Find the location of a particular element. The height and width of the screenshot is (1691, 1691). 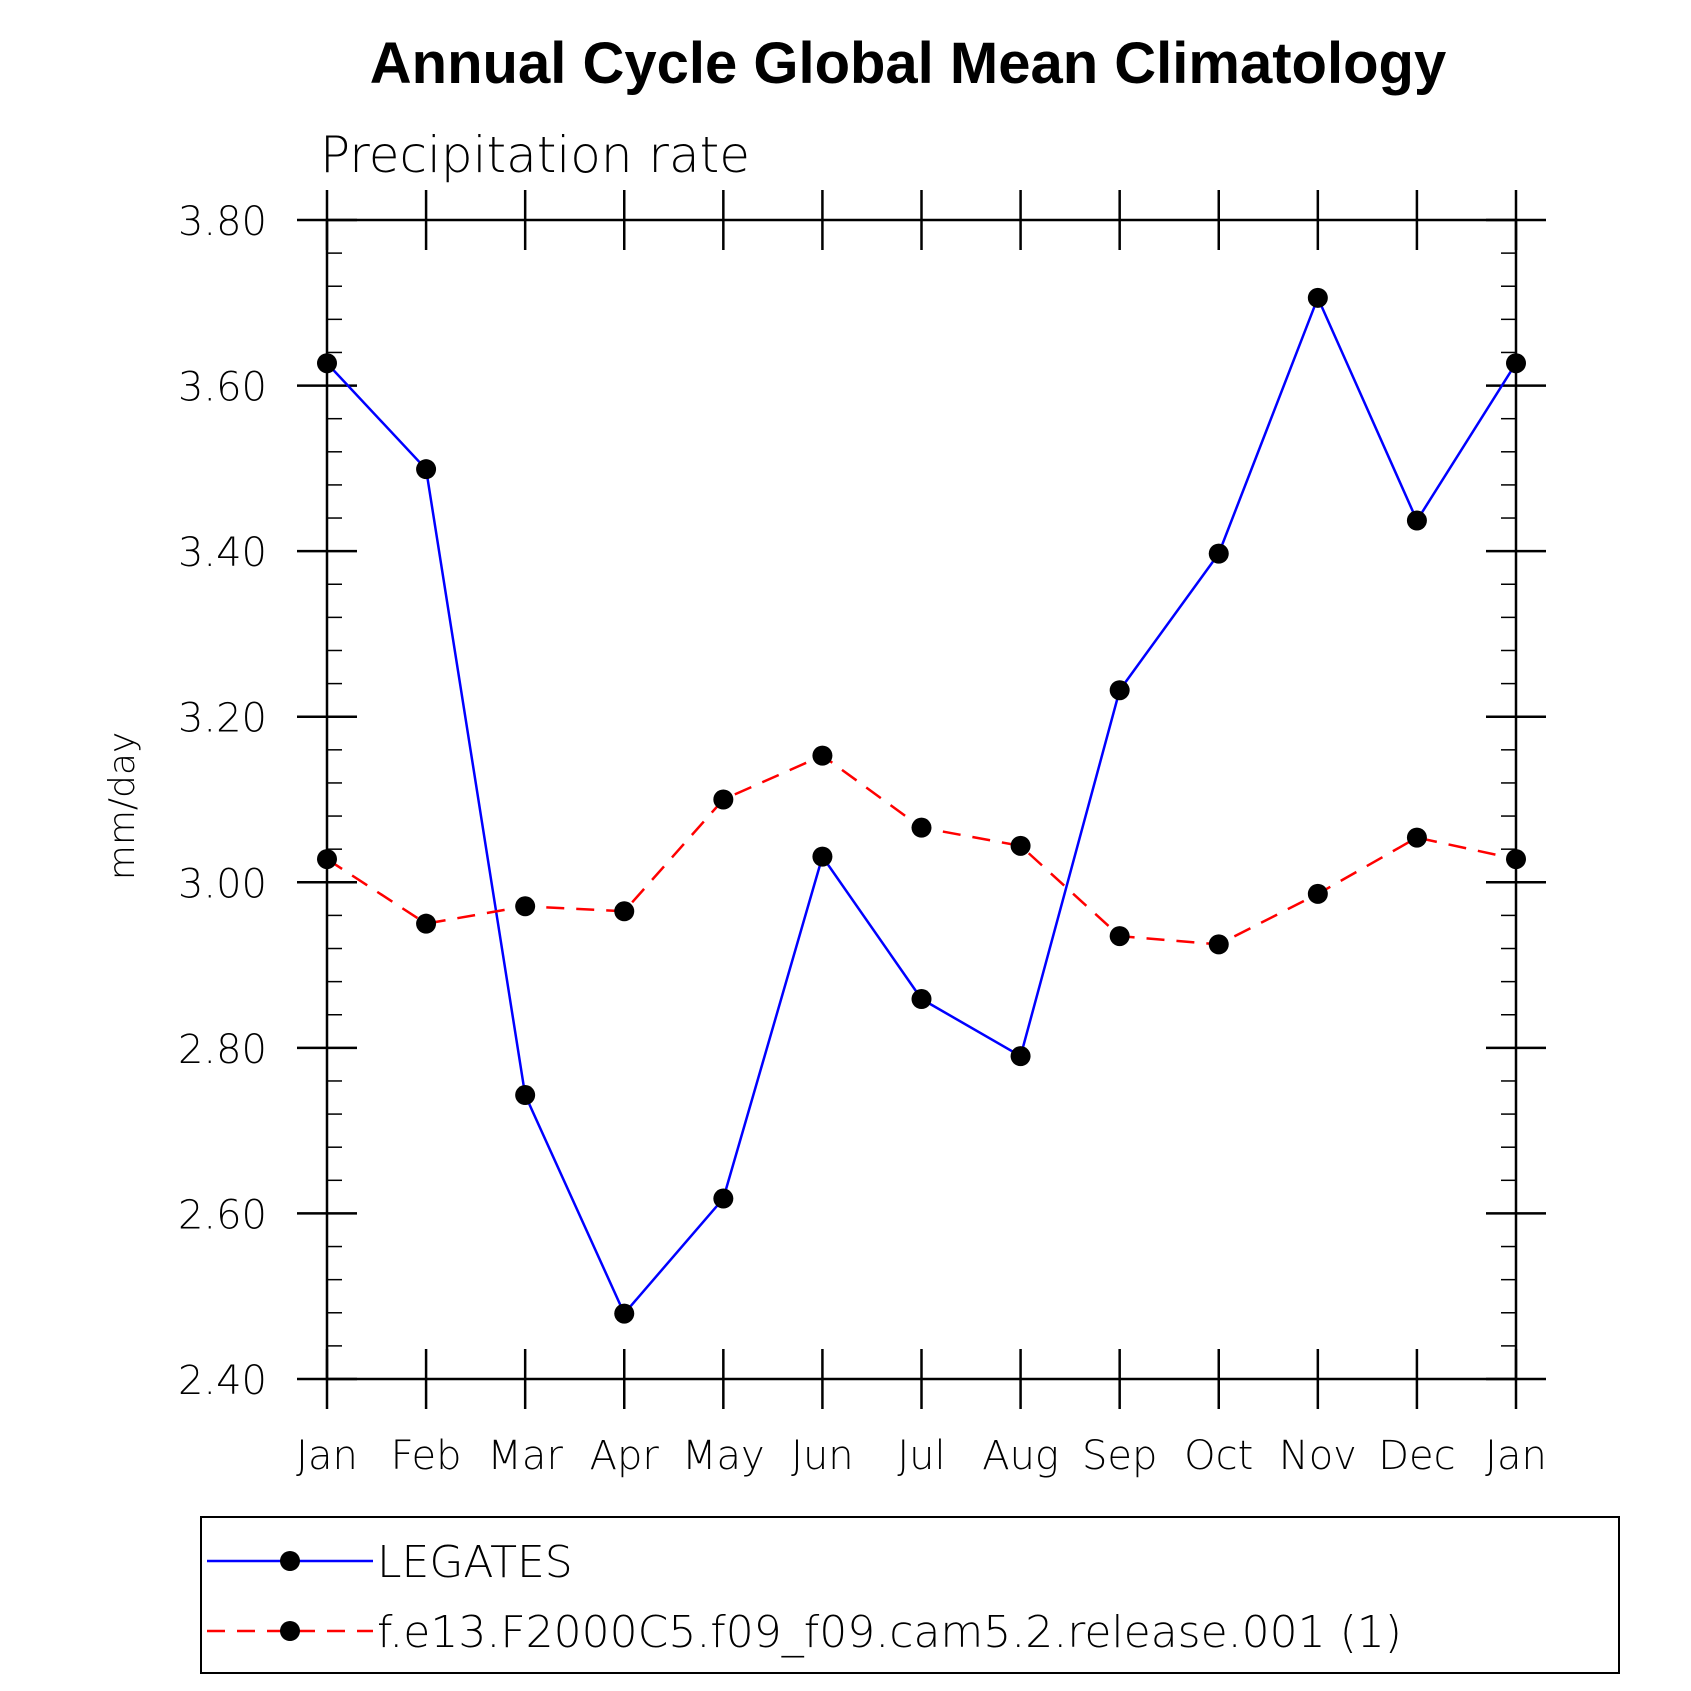

x-tick-label: Jul is located at coordinates (921, 1456).